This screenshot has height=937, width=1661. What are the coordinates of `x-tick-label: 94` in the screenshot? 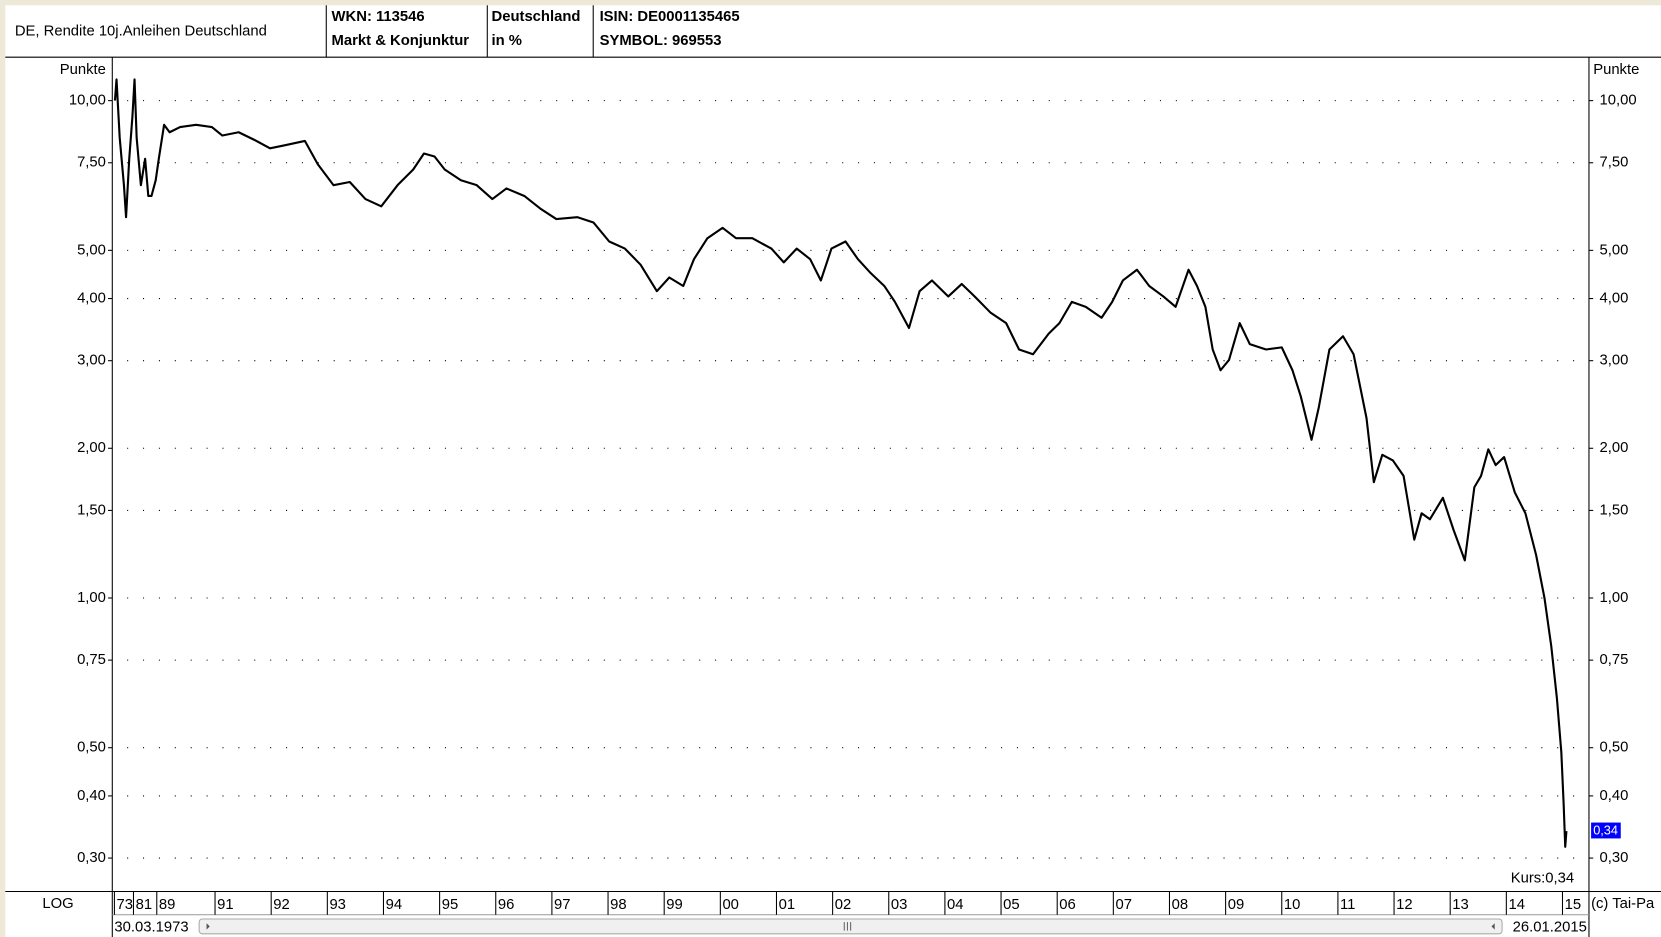 It's located at (394, 905).